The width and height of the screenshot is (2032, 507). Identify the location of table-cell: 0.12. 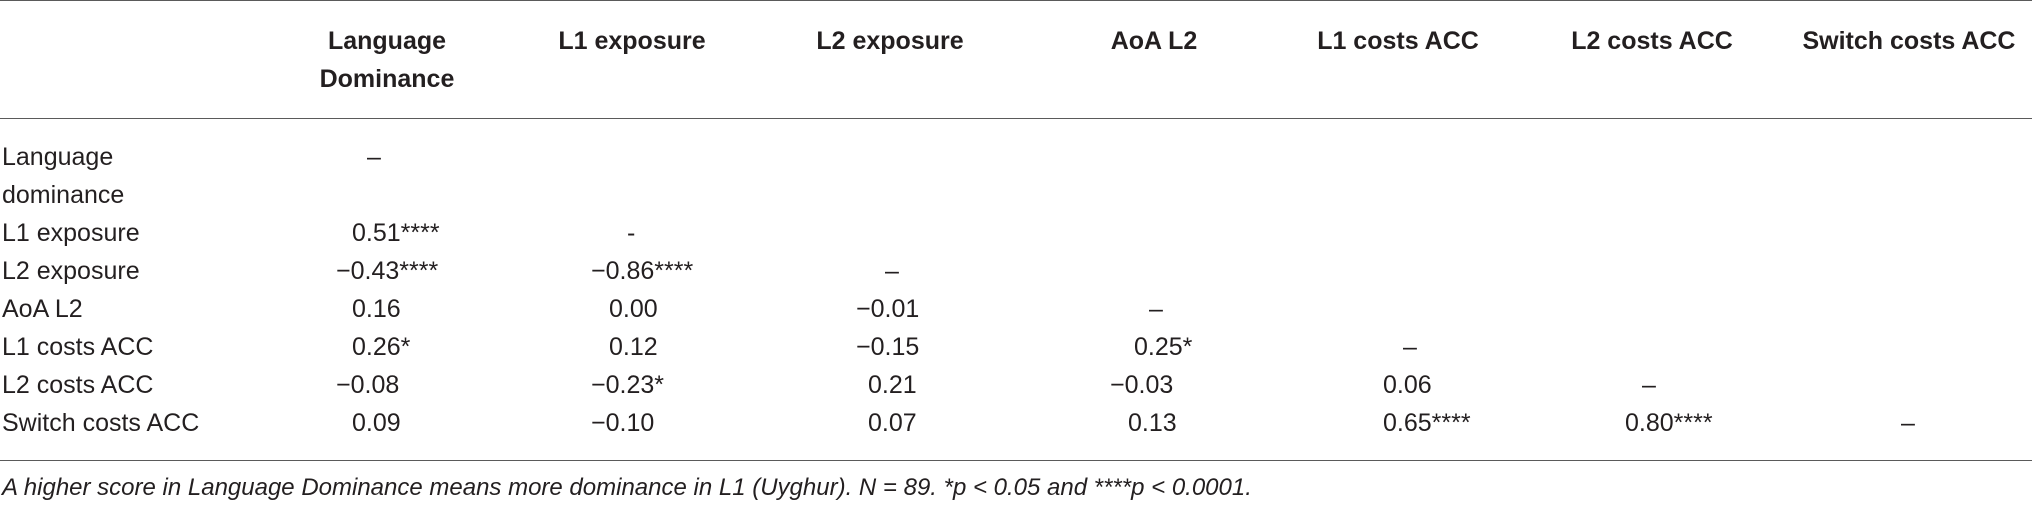
(633, 347).